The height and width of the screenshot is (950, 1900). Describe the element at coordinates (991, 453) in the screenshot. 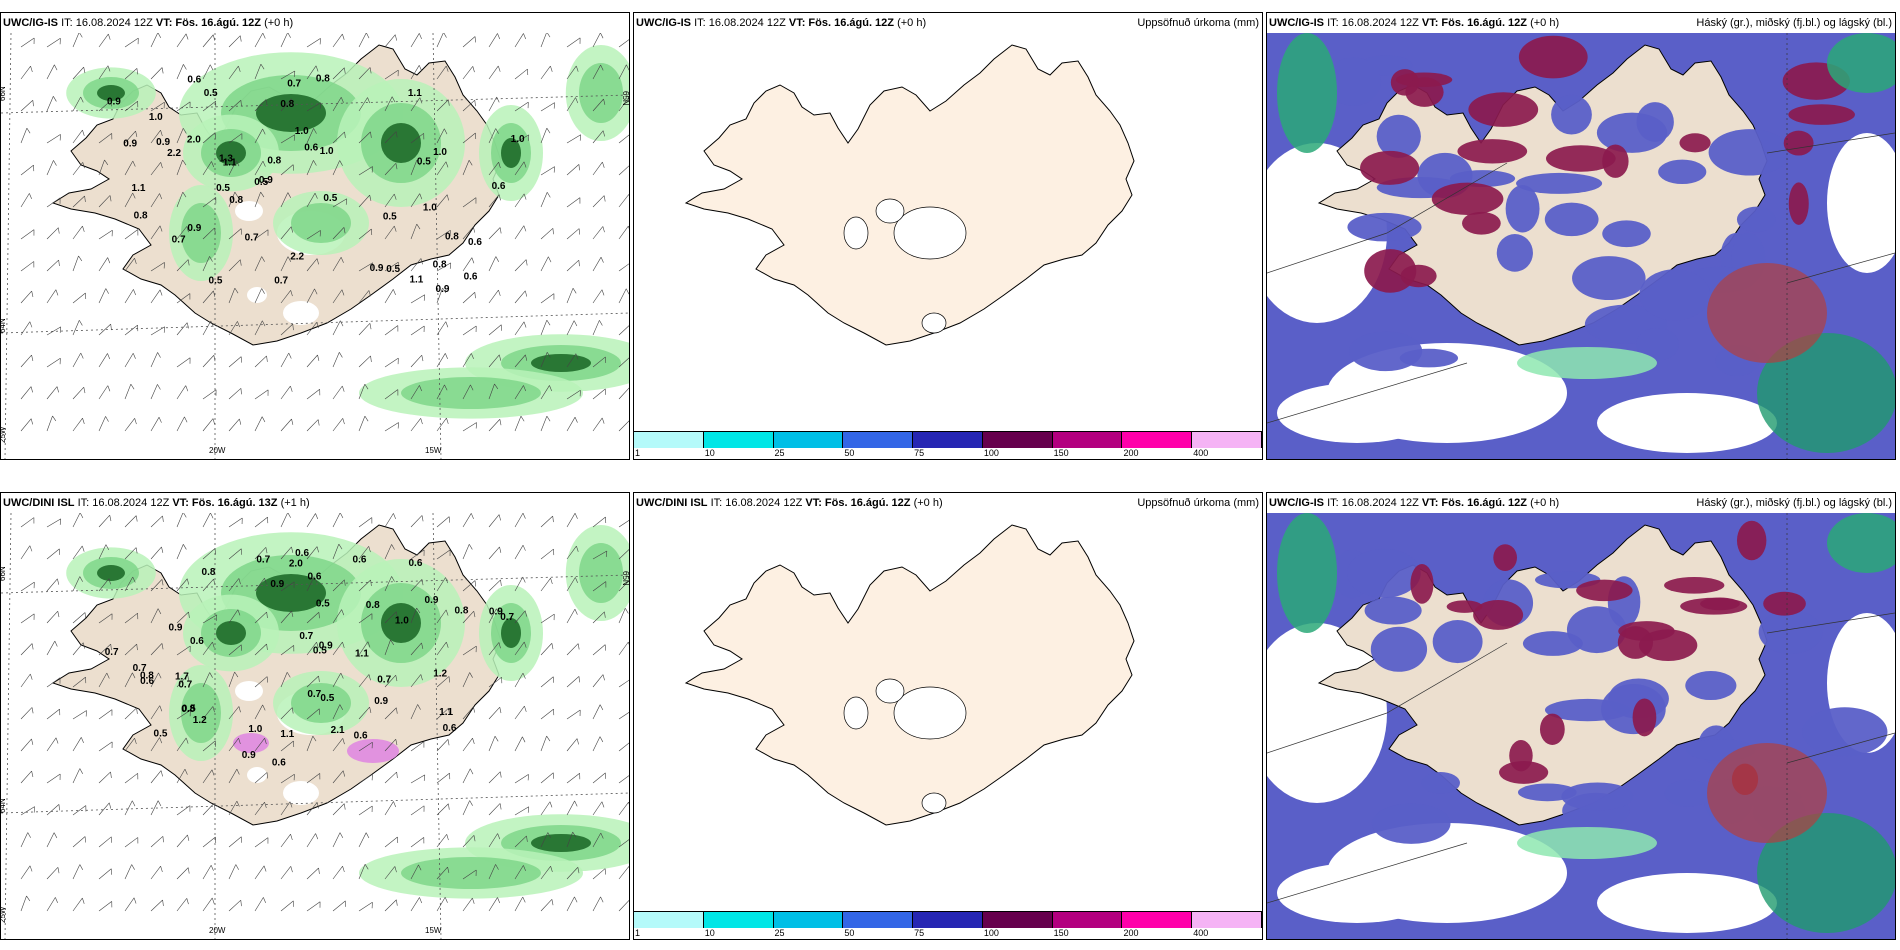

I see `colorbar-tick-label: 100` at that location.